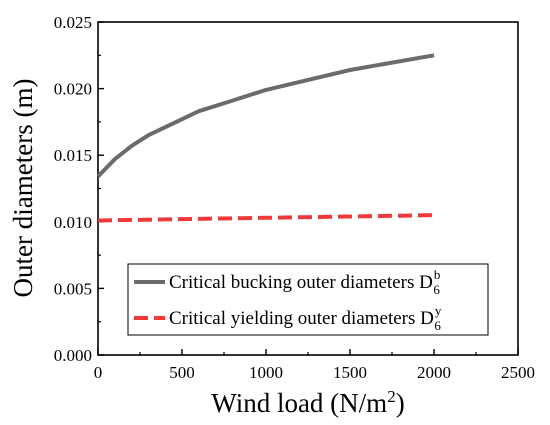  Describe the element at coordinates (350, 372) in the screenshot. I see `x-tick-label: 1500` at that location.